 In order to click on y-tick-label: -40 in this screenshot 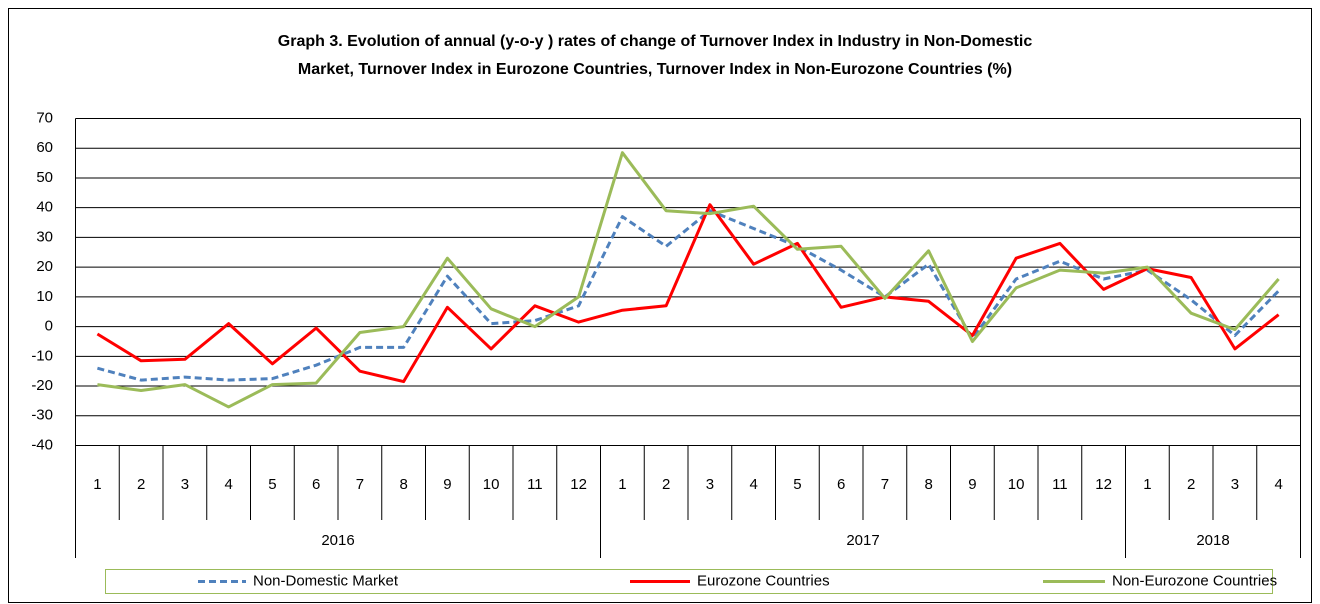, I will do `click(42, 444)`.